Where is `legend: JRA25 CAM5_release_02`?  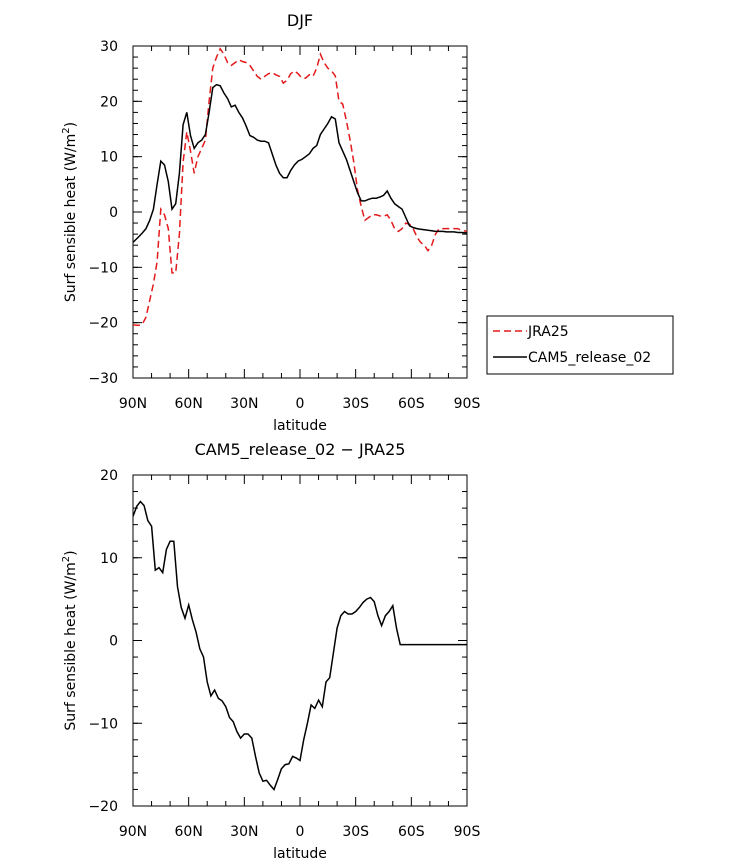
legend: JRA25 CAM5_release_02 is located at coordinates (580, 345).